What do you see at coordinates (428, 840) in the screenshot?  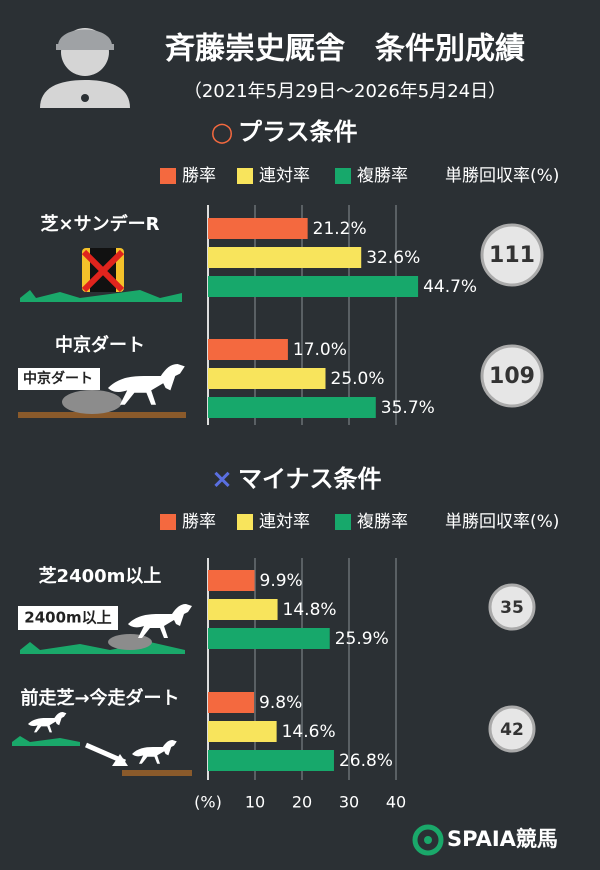 I see `logo-icon` at bounding box center [428, 840].